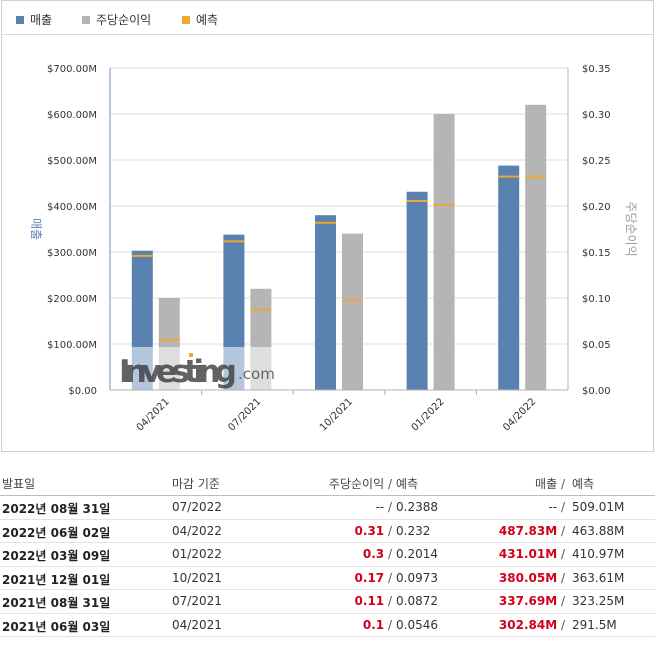  I want to click on cell-eps-forecast: 0.2388, so click(417, 507).